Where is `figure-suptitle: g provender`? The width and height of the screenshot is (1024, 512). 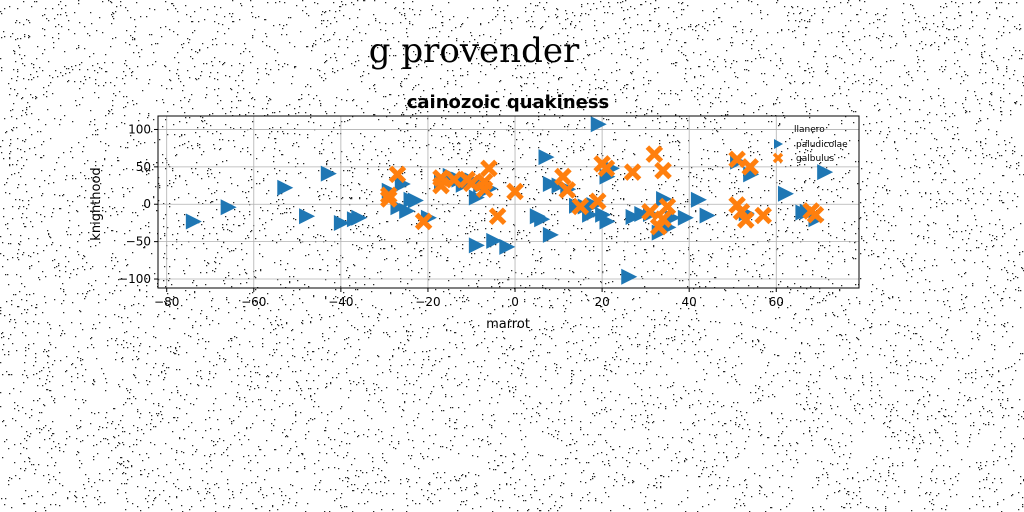 figure-suptitle: g provender is located at coordinates (474, 51).